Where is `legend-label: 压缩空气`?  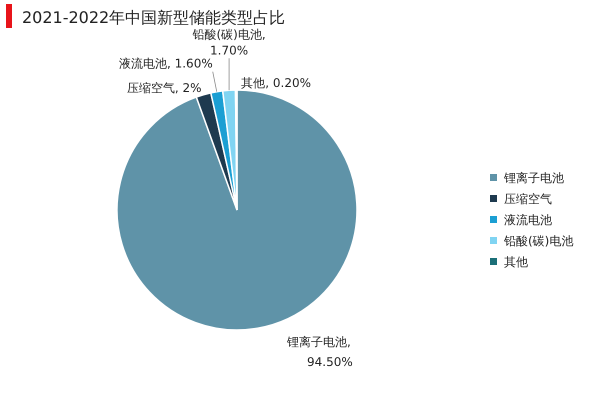
legend-label: 压缩空气 is located at coordinates (528, 199).